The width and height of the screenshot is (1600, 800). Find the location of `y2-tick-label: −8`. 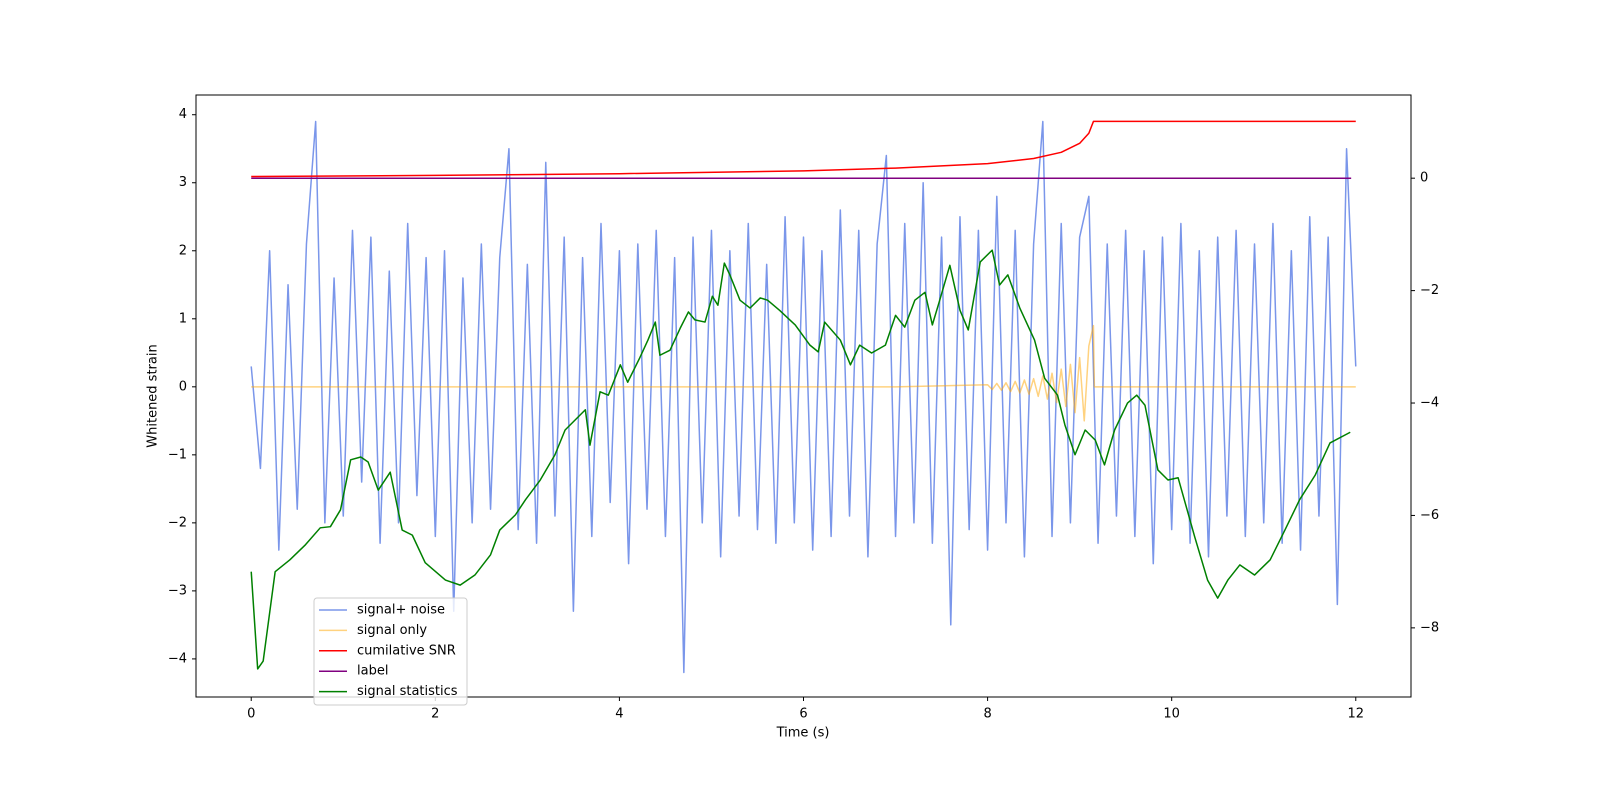

y2-tick-label: −8 is located at coordinates (1429, 627).